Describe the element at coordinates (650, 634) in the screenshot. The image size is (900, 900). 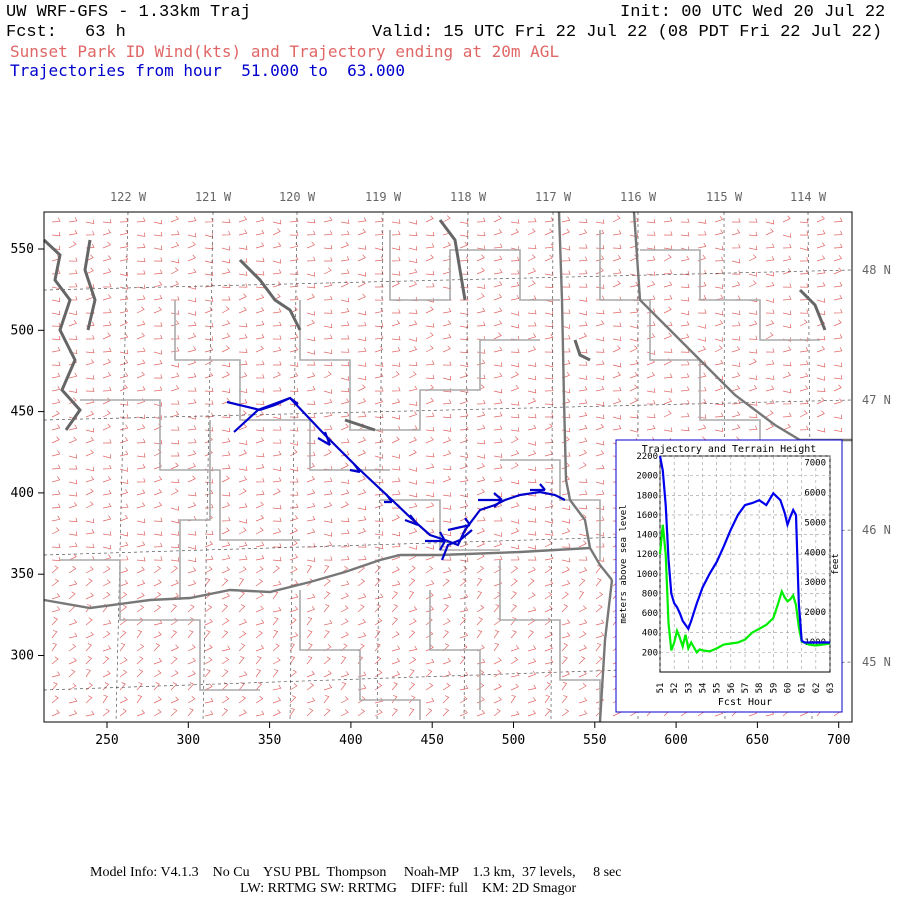
I see `inset-y-tick-label-left: 400` at that location.